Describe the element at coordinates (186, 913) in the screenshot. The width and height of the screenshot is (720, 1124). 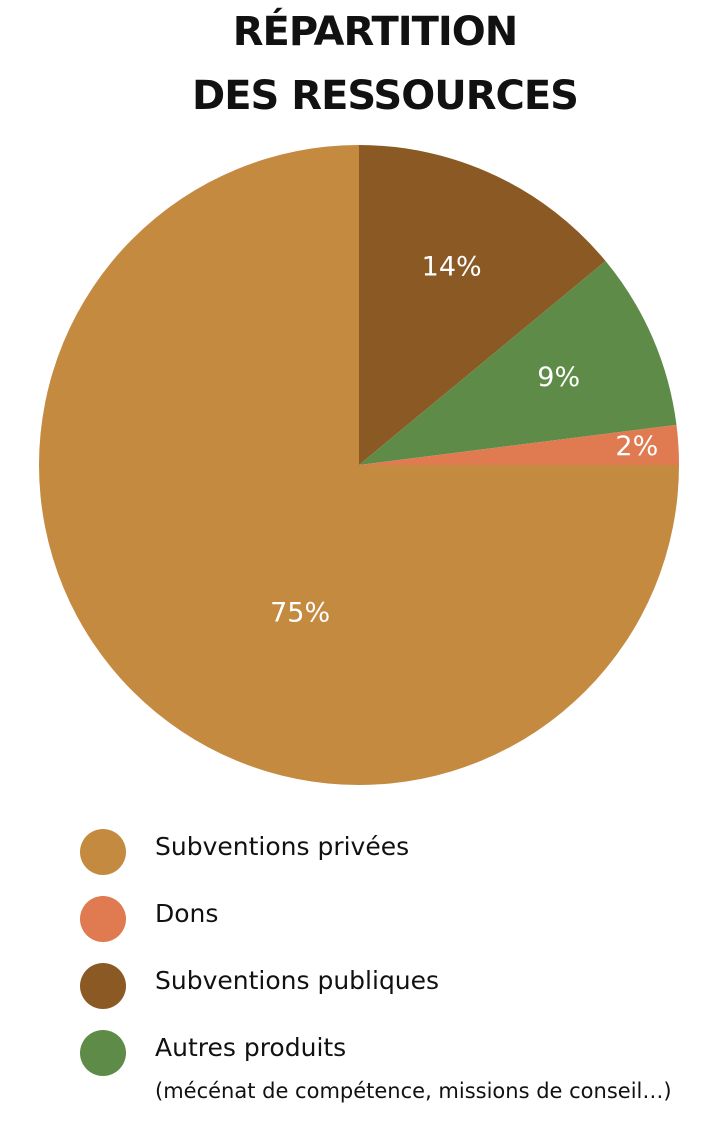
I see `legend-label: Dons` at that location.